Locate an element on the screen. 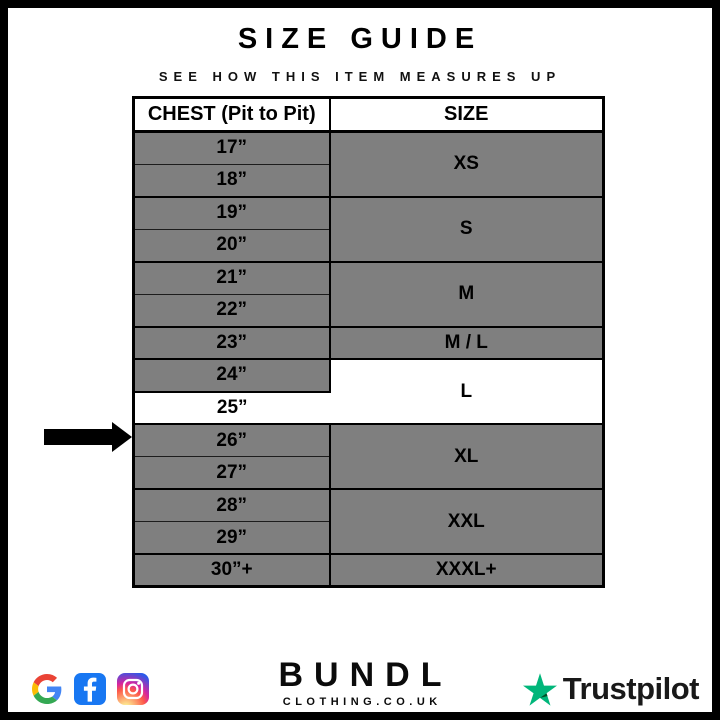  table-row: 25” is located at coordinates (368, 407).